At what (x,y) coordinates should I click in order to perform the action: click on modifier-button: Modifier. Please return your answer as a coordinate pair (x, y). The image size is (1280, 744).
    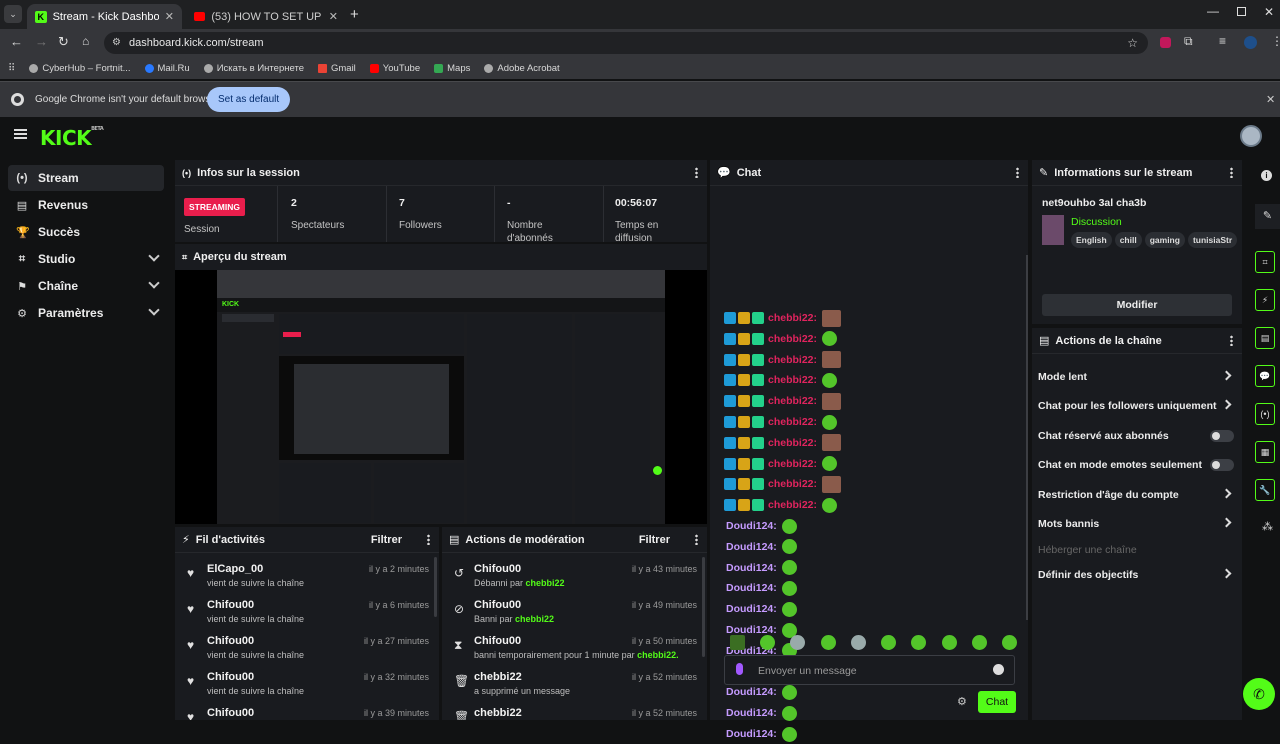
    Looking at the image, I should click on (1137, 305).